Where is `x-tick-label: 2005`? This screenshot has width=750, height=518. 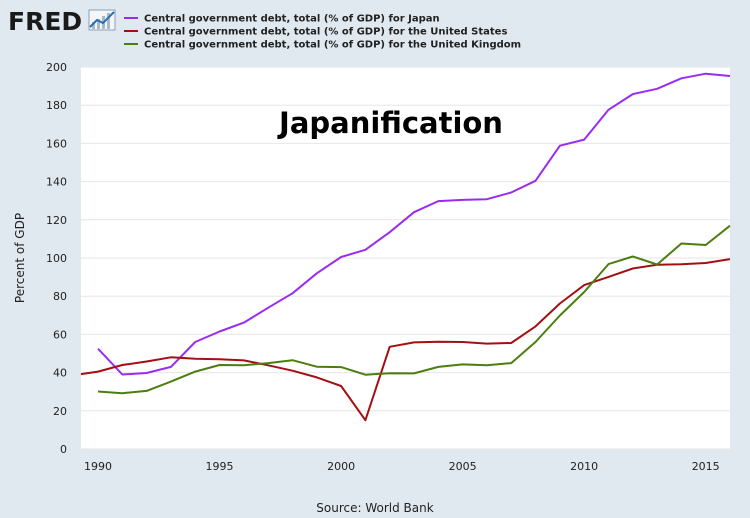
x-tick-label: 2005 is located at coordinates (463, 466).